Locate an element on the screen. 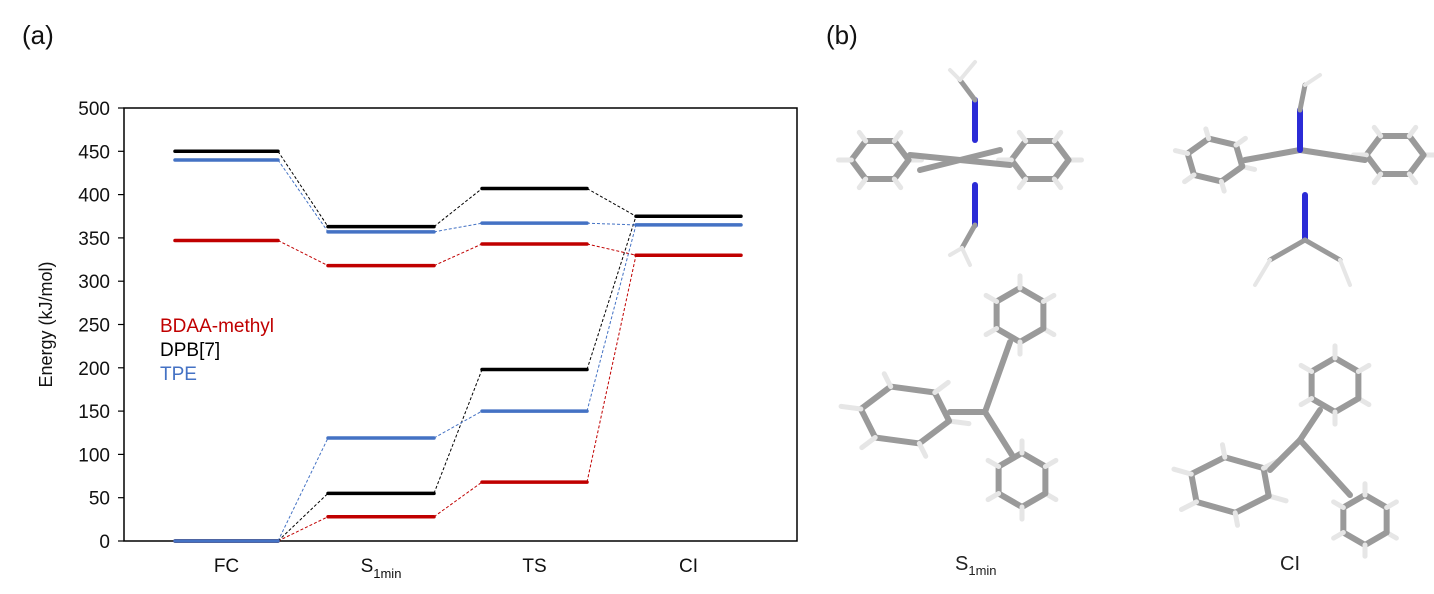 This screenshot has height=594, width=1434. structure-label-ci: CI is located at coordinates (1290, 565).